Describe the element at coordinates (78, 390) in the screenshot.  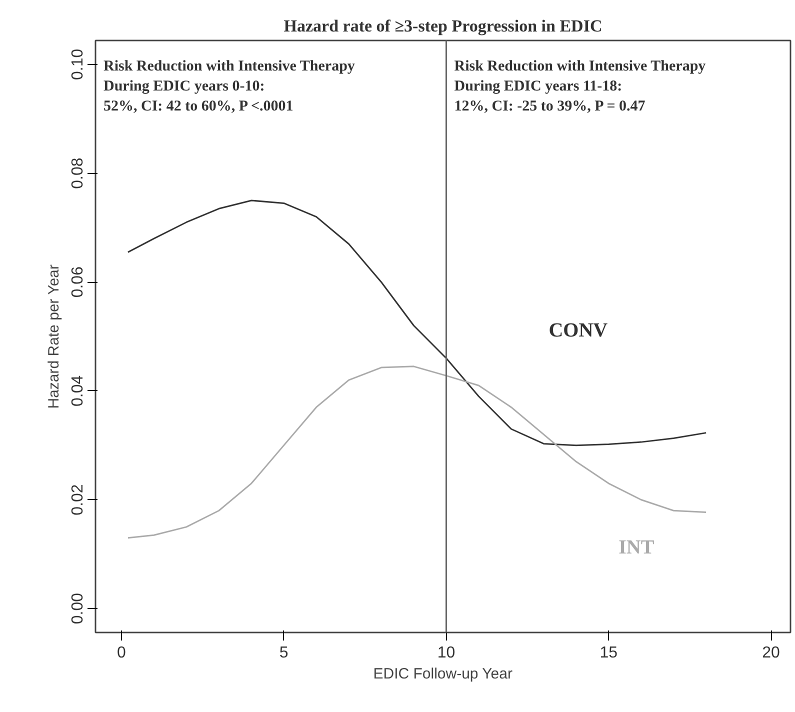
I see `y-tick-label: 0.04` at that location.